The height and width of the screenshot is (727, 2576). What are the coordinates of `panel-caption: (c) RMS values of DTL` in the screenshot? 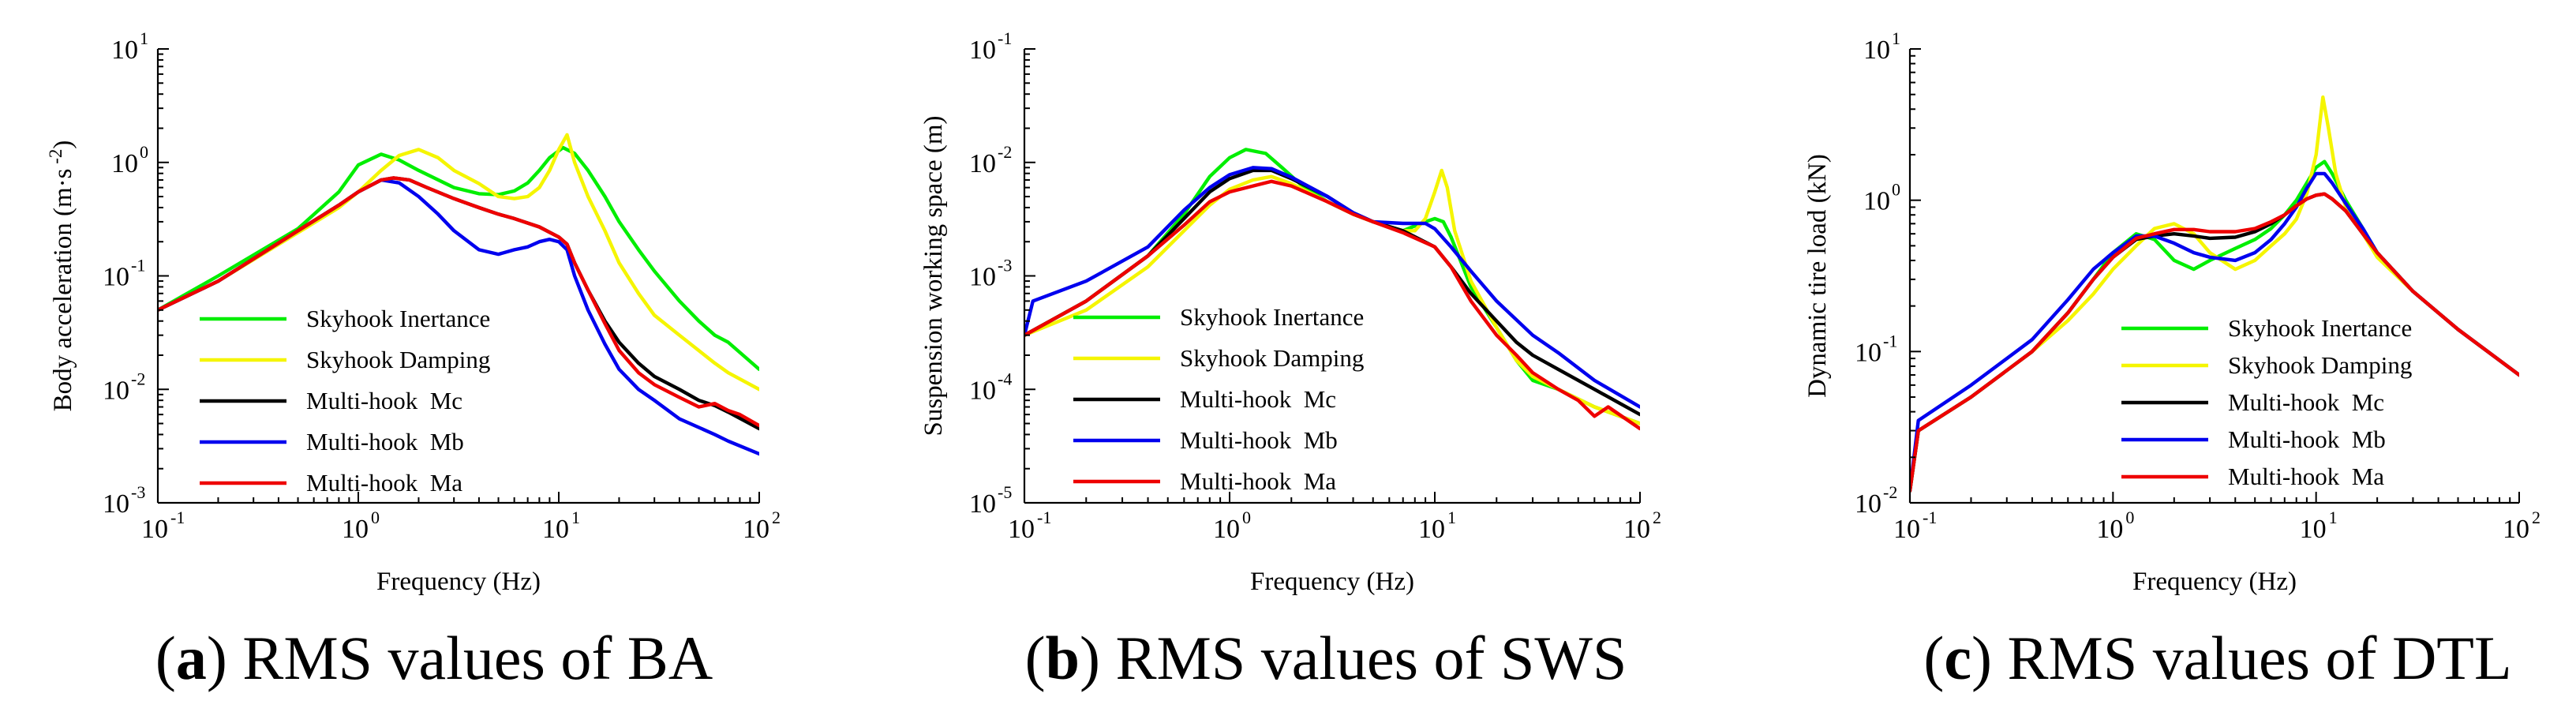 It's located at (2217, 658).